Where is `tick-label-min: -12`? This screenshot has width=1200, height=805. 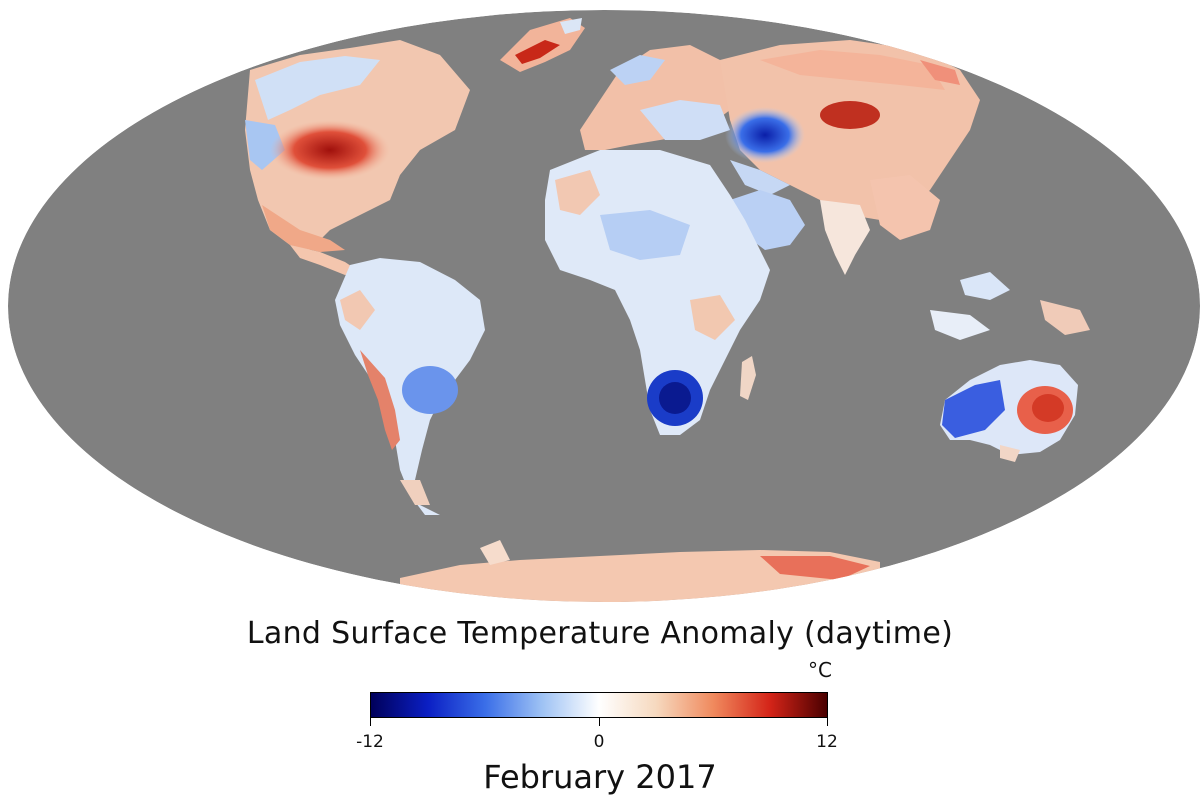 tick-label-min: -12 is located at coordinates (370, 742).